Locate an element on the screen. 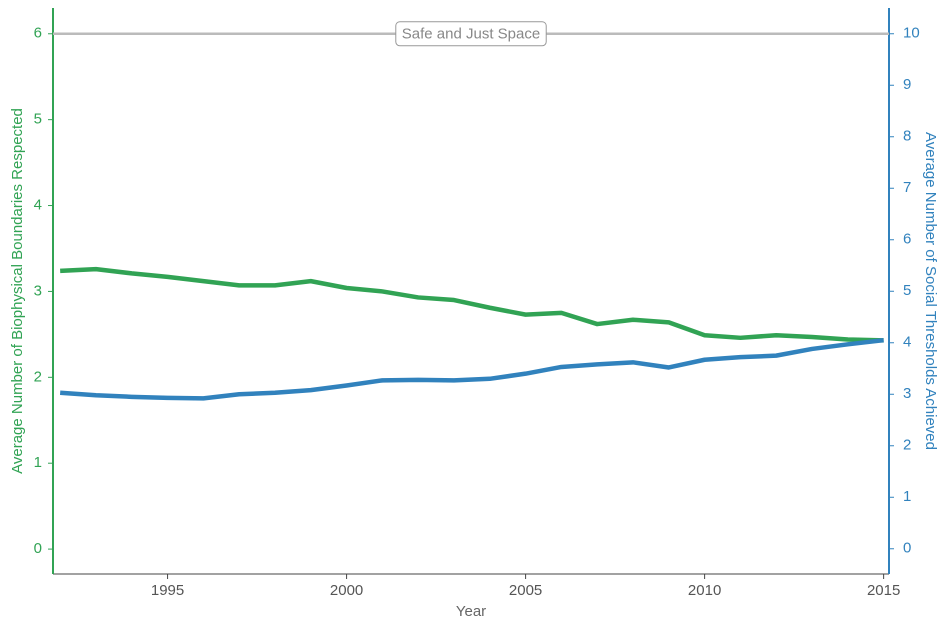  x-tick-label: 2000 is located at coordinates (346, 590).